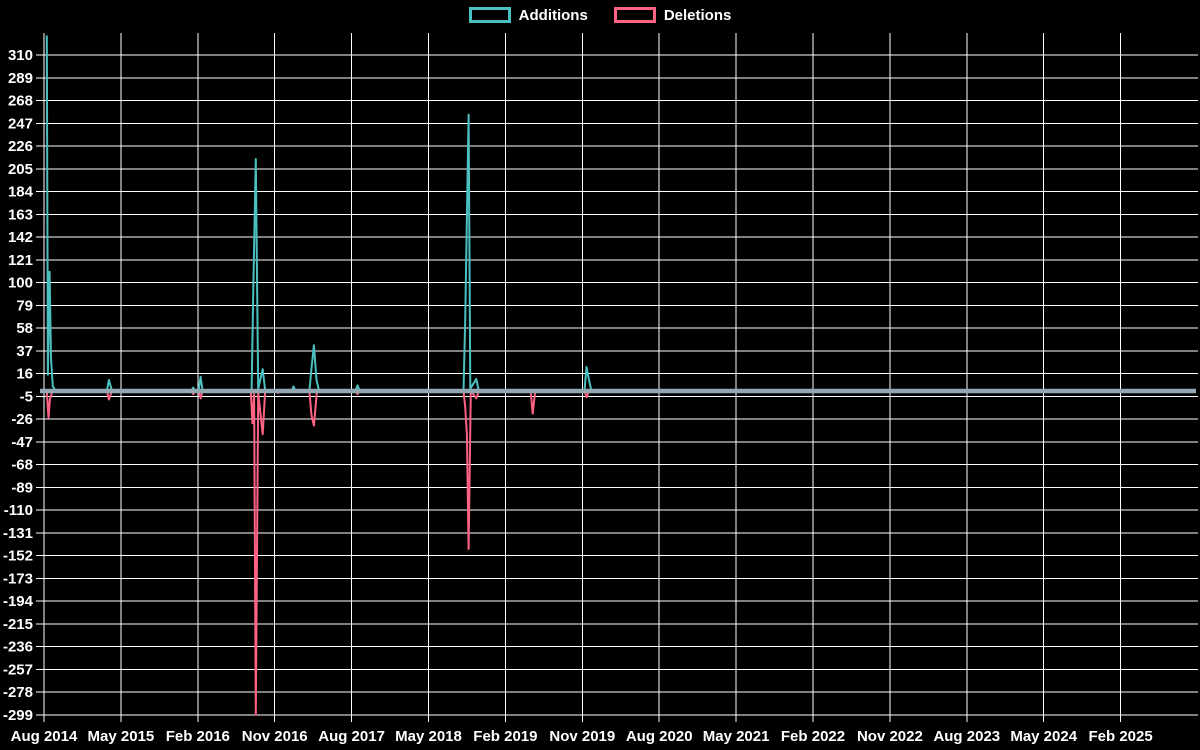  I want to click on svg-text: 79, so click(24, 305).